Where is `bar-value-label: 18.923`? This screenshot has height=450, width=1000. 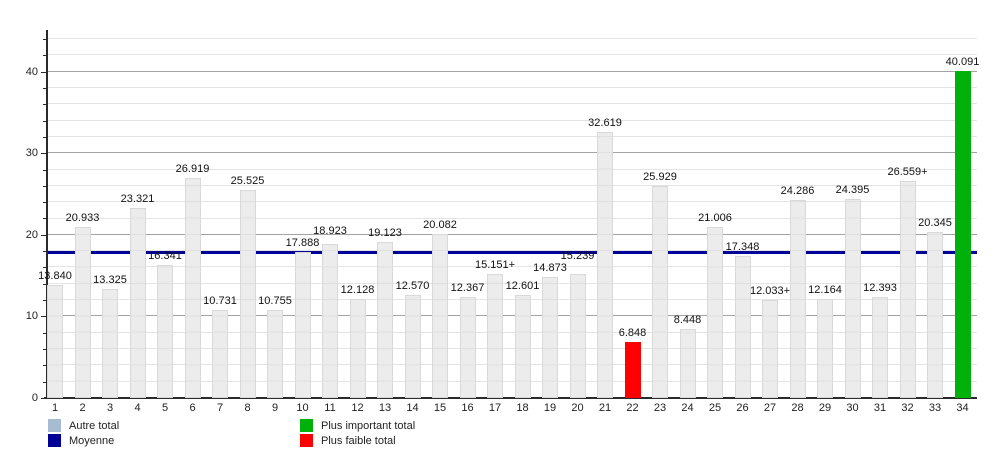
bar-value-label: 18.923 is located at coordinates (330, 231).